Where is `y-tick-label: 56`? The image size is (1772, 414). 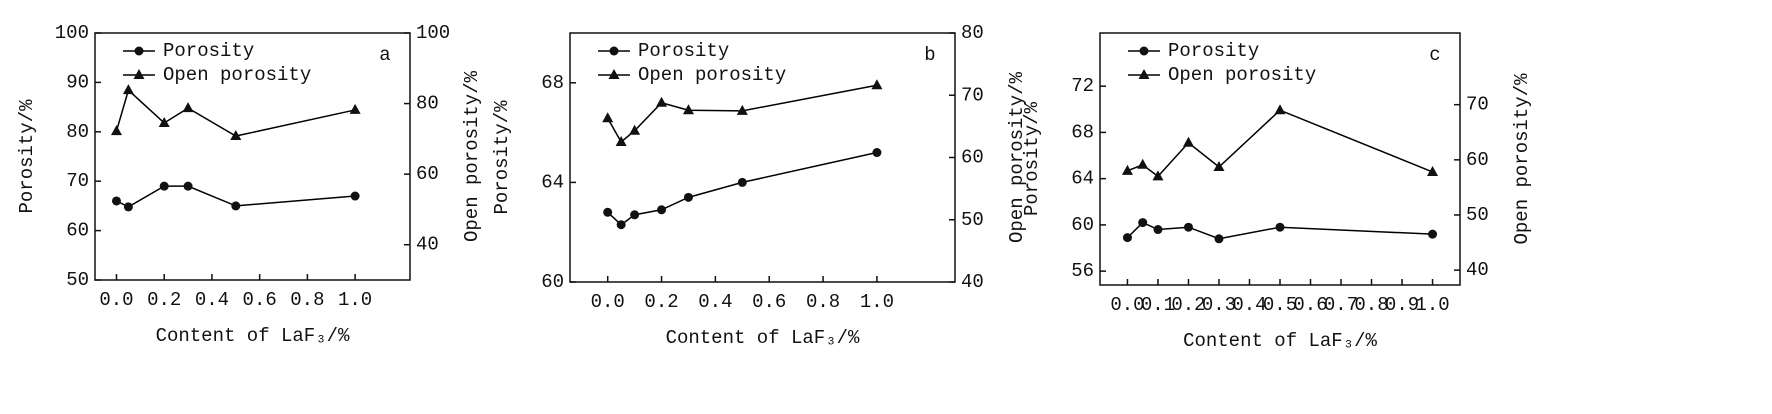 y-tick-label: 56 is located at coordinates (1082, 271).